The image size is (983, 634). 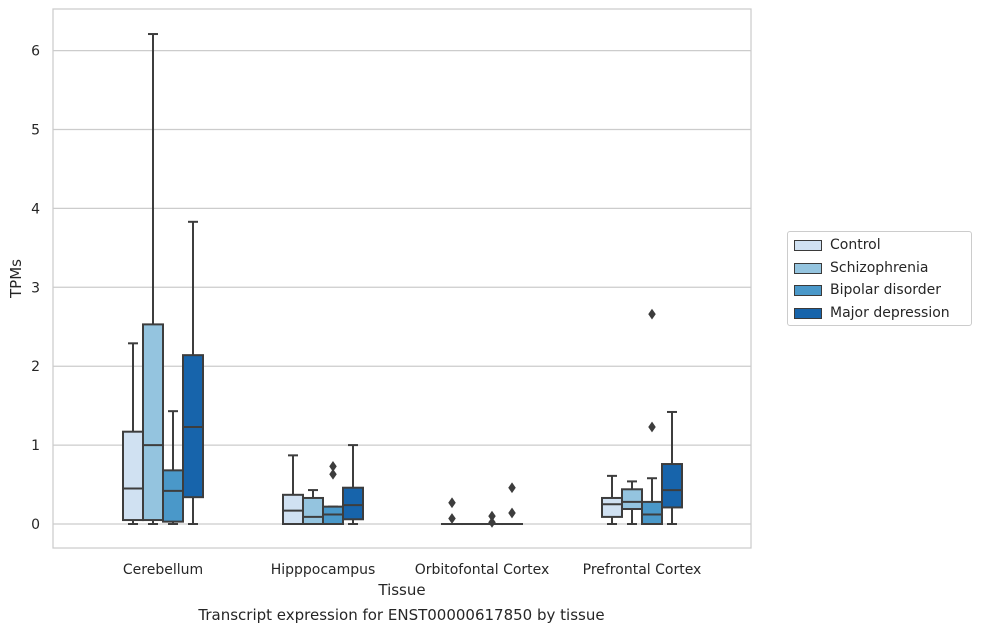 I want to click on legend-swatch-major-depression, so click(x=808, y=313).